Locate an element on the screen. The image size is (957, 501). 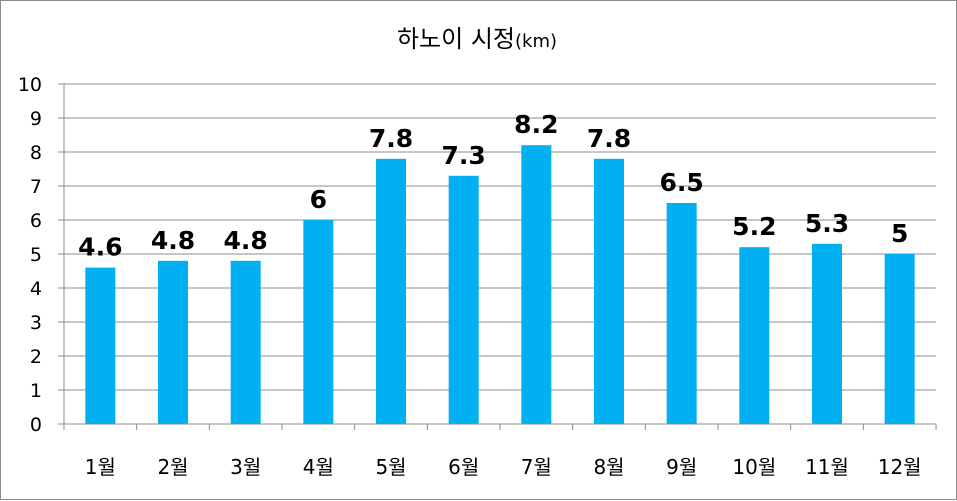
x-category-label: 4월 is located at coordinates (318, 467).